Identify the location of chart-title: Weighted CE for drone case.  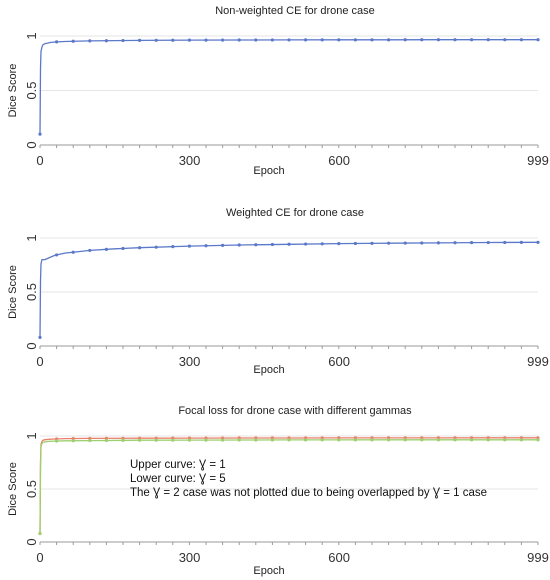
(295, 213).